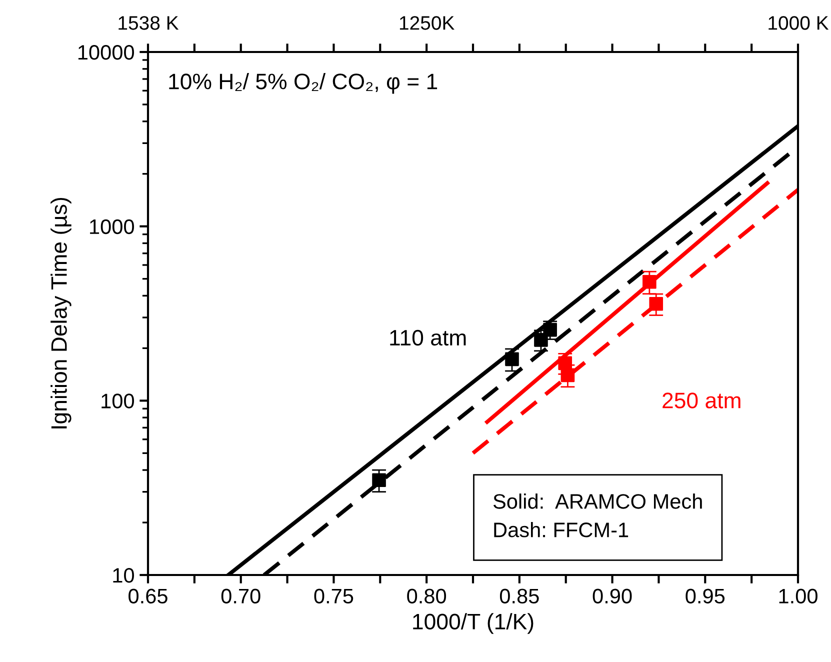 The image size is (831, 662). Describe the element at coordinates (112, 226) in the screenshot. I see `y-tick-label: 1000` at that location.